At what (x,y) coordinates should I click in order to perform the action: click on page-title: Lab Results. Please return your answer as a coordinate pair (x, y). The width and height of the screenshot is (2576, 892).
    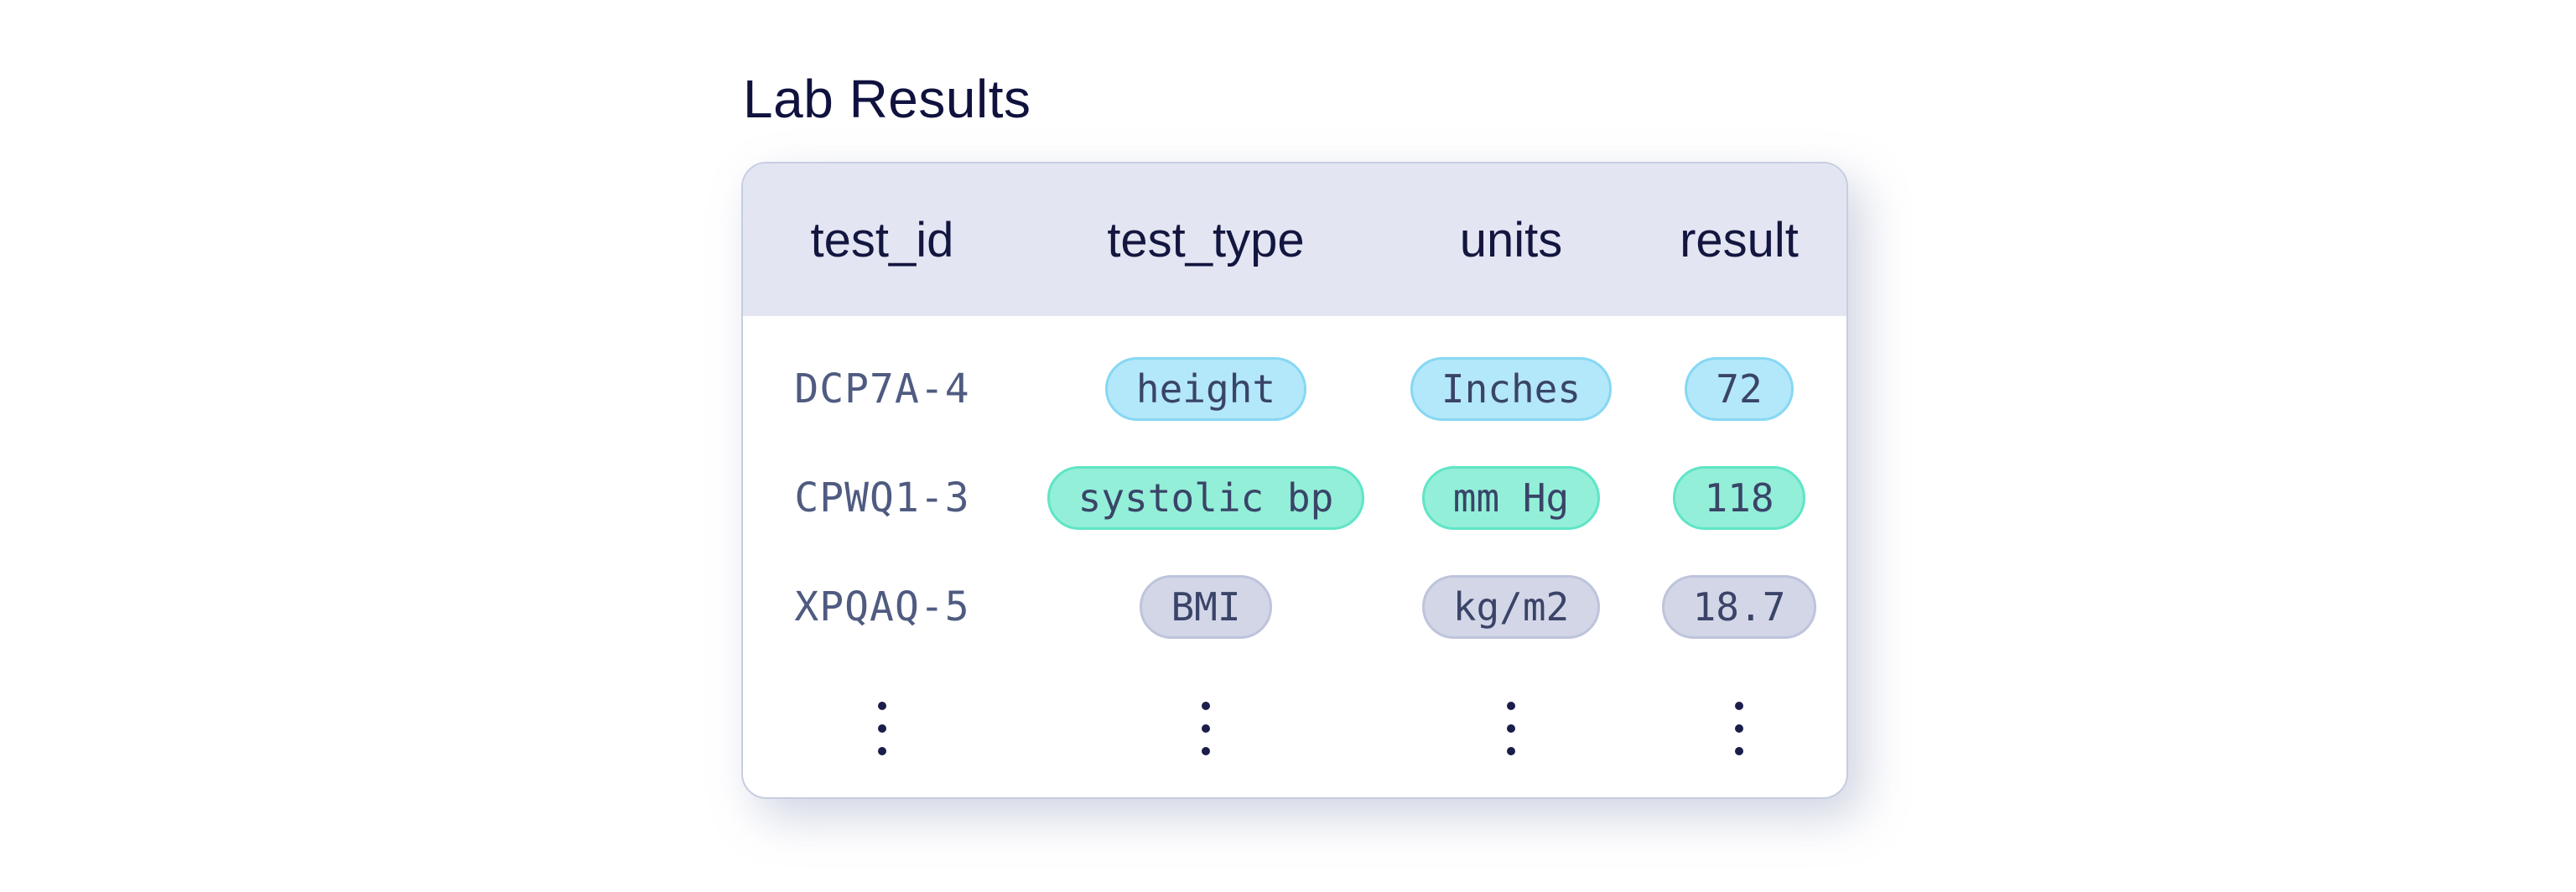
    Looking at the image, I should click on (887, 98).